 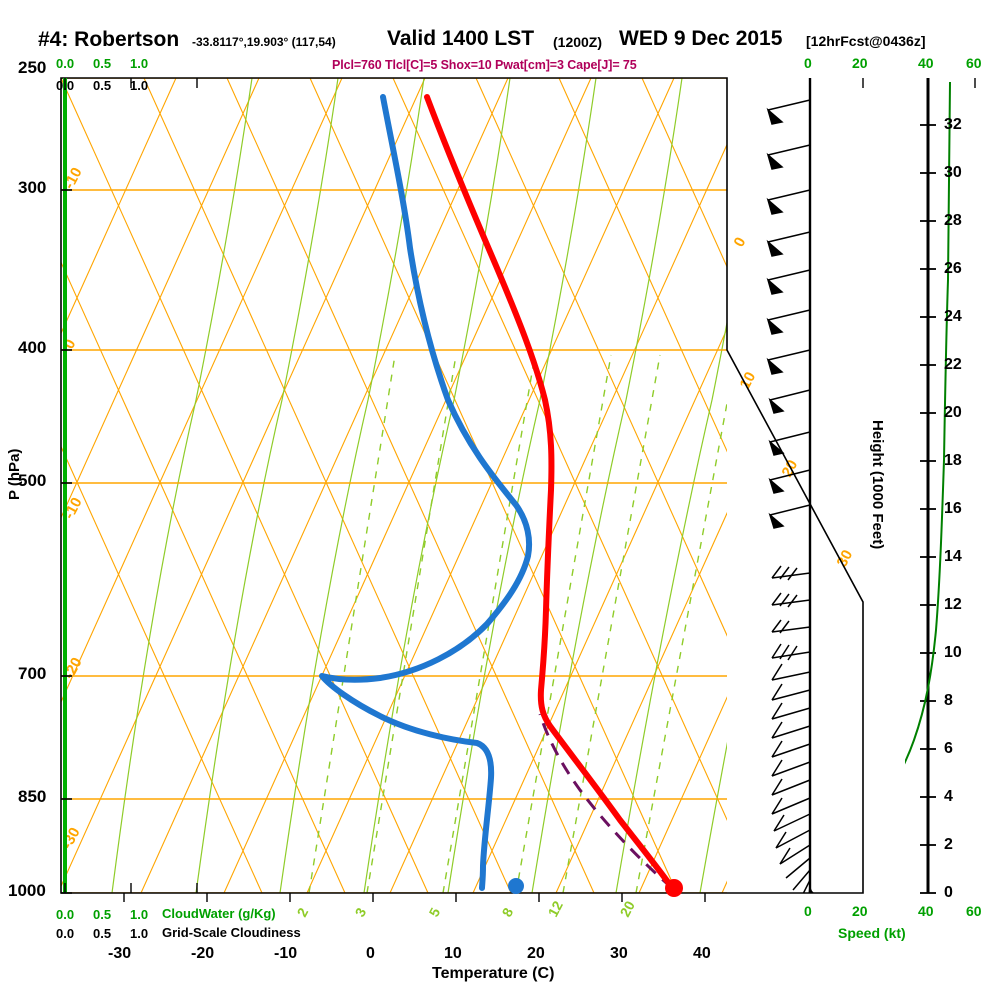 I want to click on svg-text: 12, so click(x=556, y=908).